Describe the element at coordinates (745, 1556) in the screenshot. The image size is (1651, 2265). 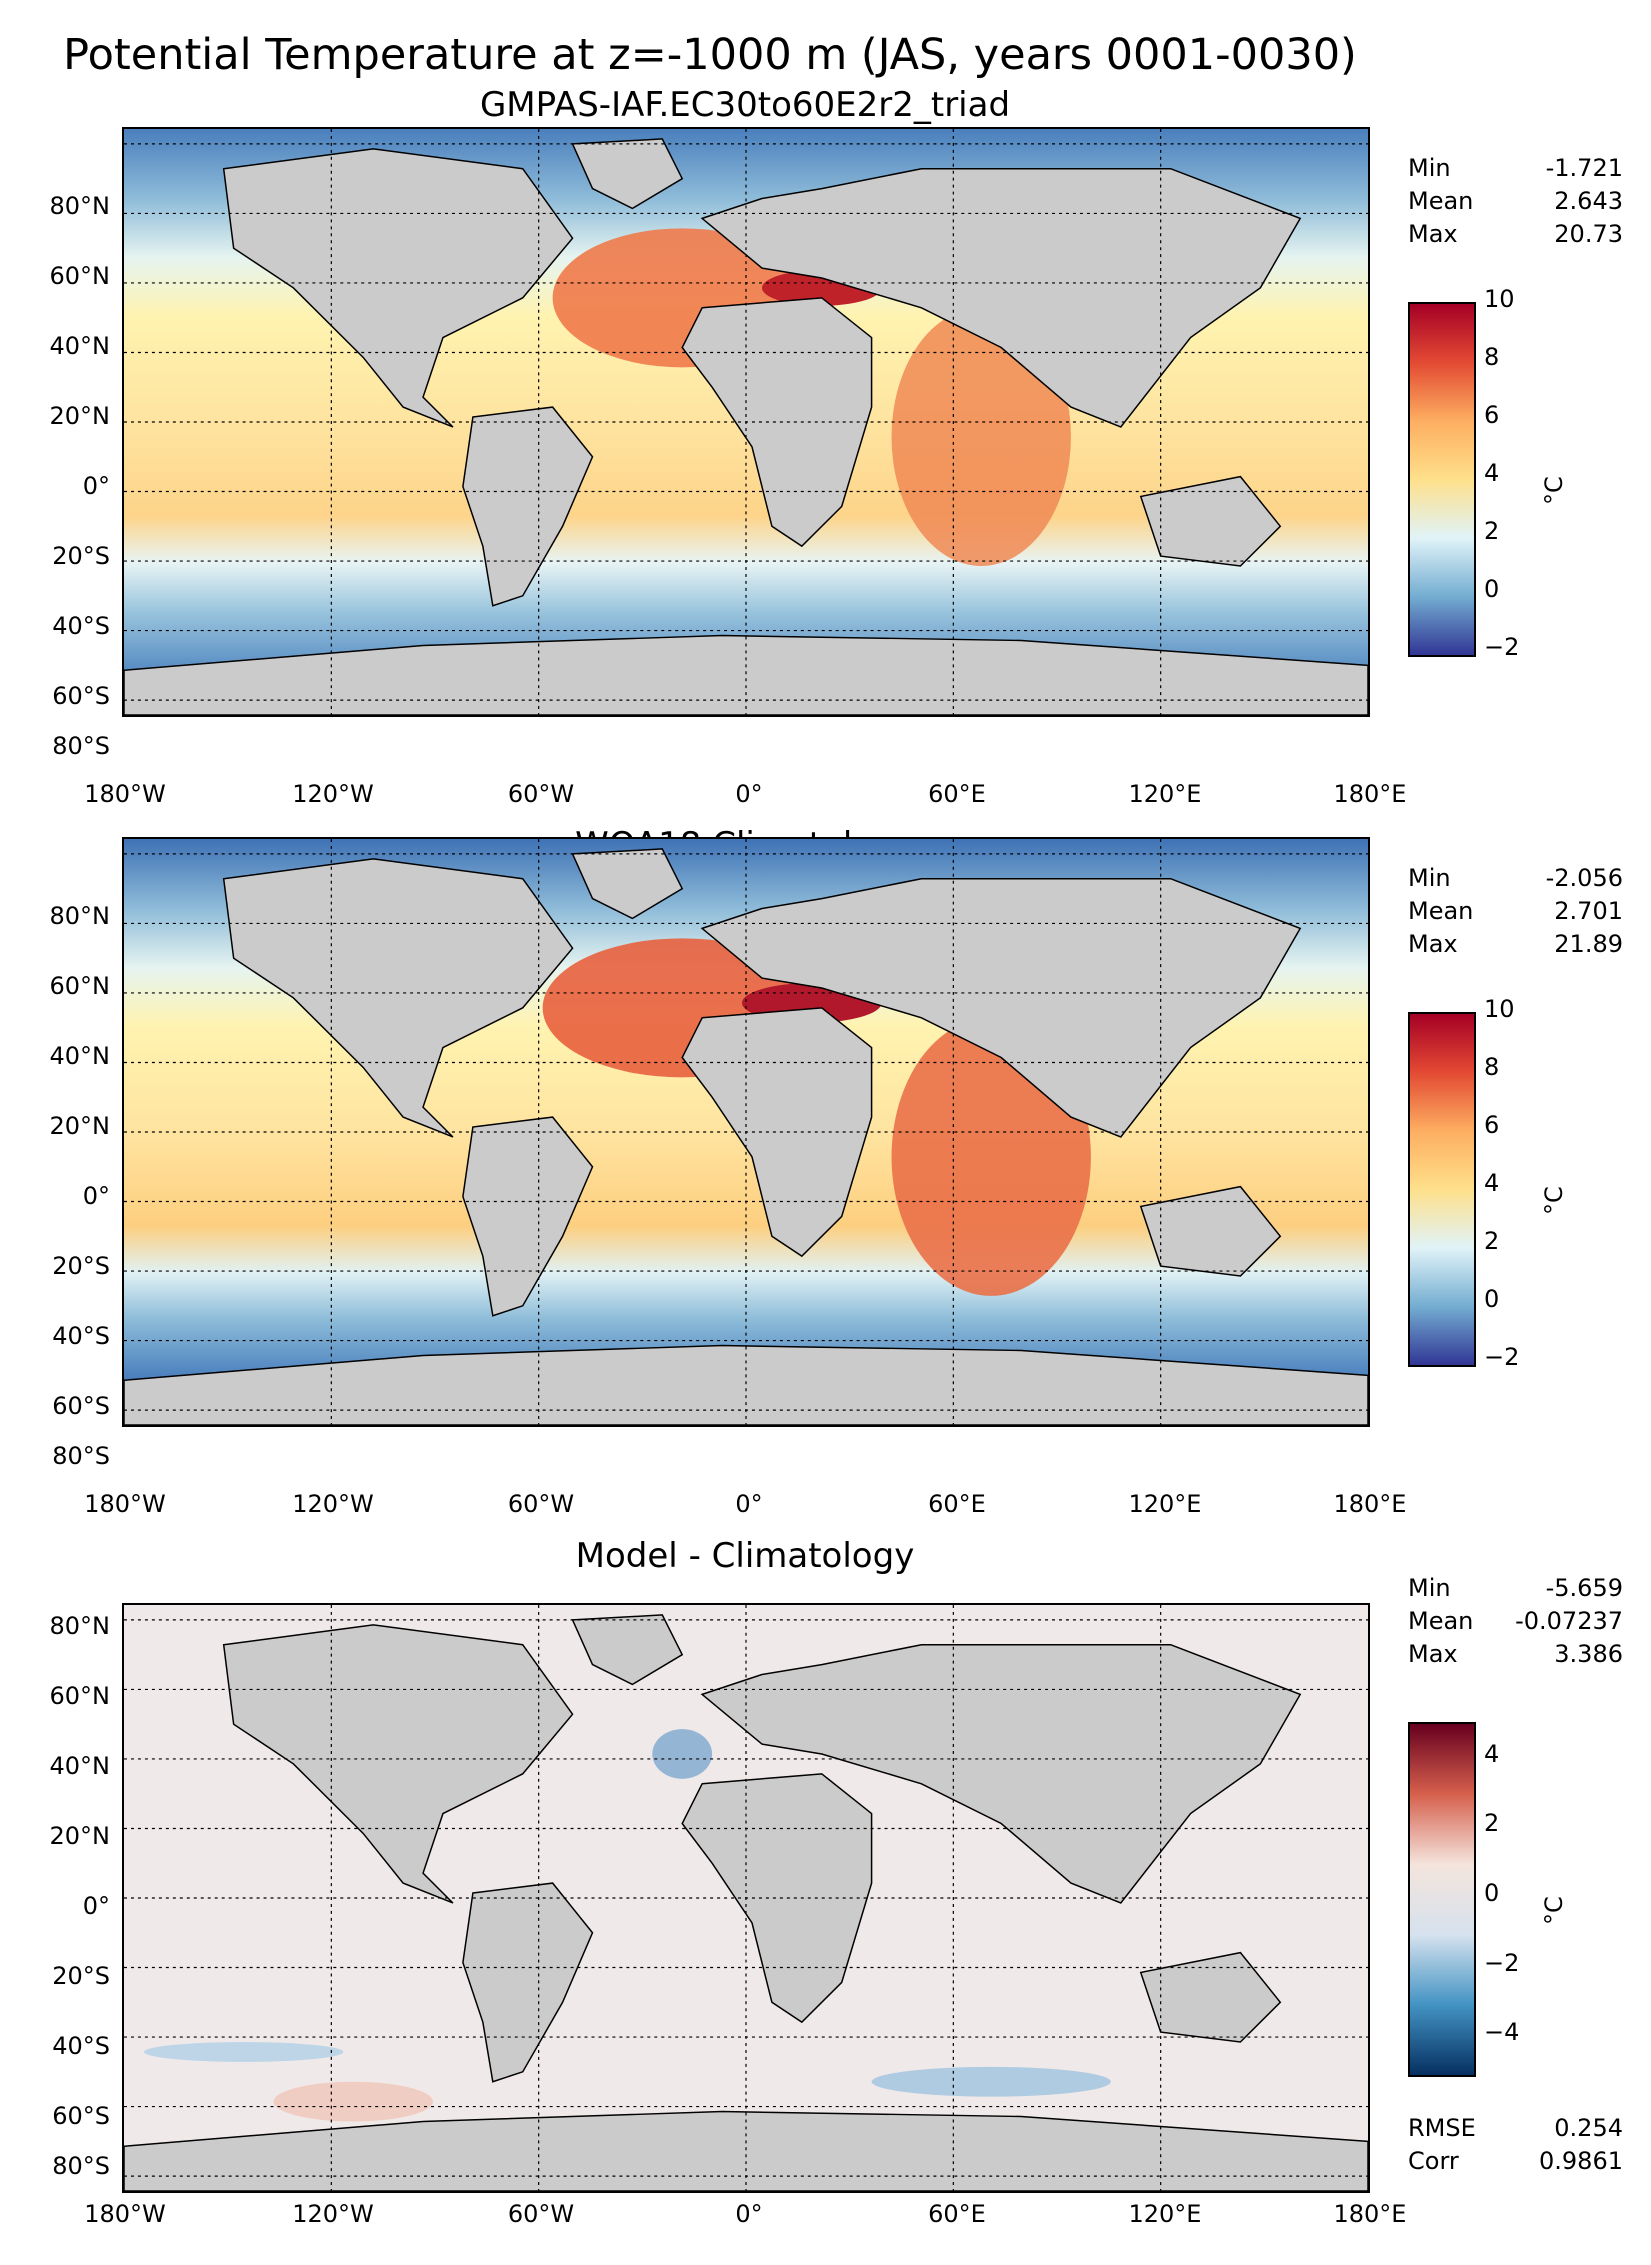
I see `panel-title: Model - Climatology` at that location.